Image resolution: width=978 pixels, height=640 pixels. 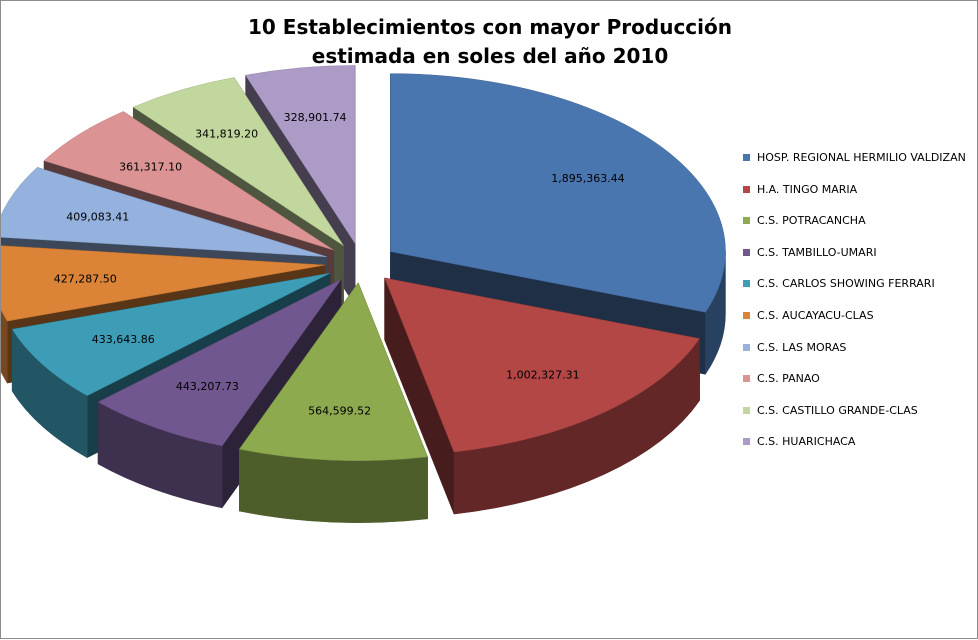 What do you see at coordinates (150, 167) in the screenshot?
I see `slice-value-label: 361,317.10` at bounding box center [150, 167].